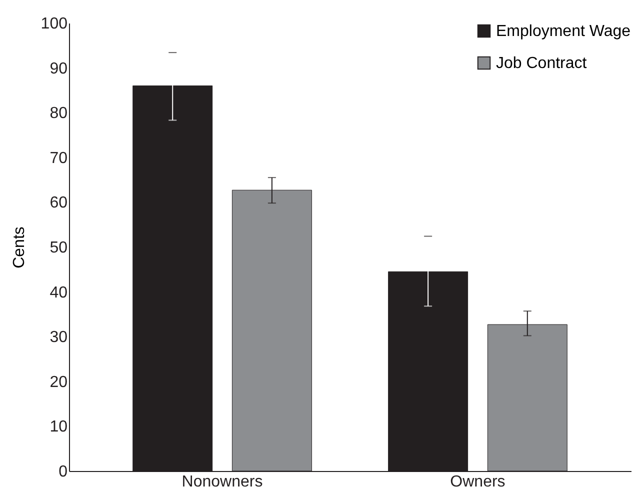 The height and width of the screenshot is (499, 641). What do you see at coordinates (59, 293) in the screenshot?
I see `y-tick-label: 40` at bounding box center [59, 293].